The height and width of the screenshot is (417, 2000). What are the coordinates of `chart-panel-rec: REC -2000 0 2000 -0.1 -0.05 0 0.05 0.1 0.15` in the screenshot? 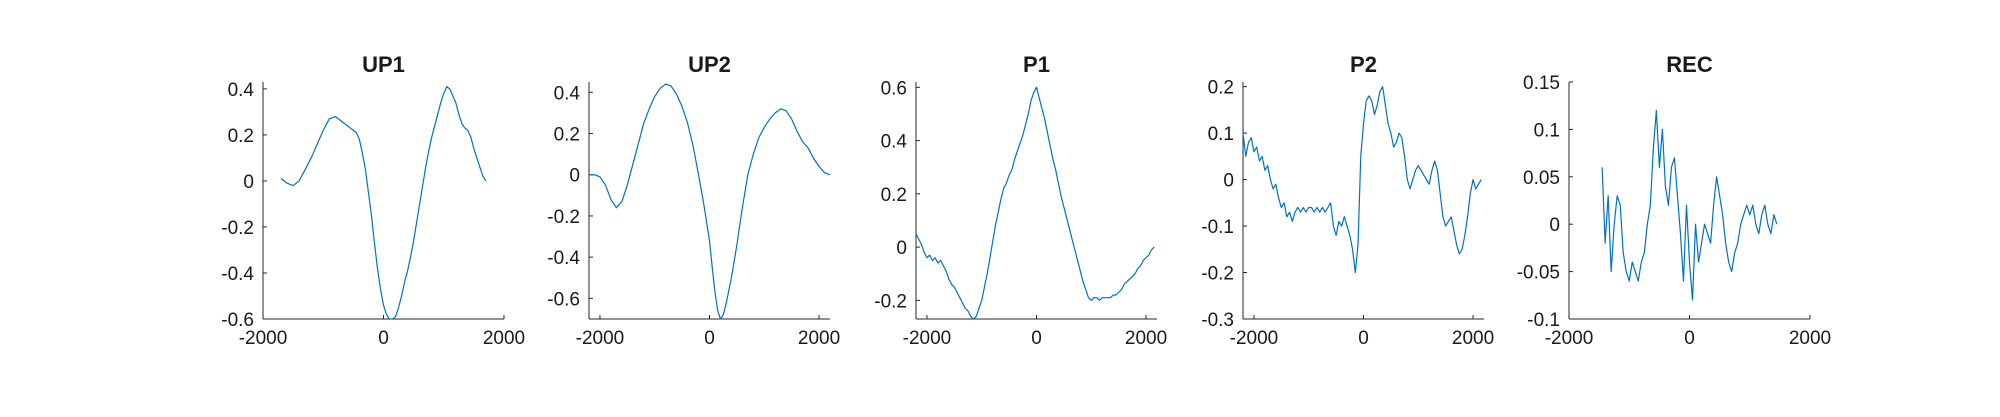 It's located at (1674, 200).